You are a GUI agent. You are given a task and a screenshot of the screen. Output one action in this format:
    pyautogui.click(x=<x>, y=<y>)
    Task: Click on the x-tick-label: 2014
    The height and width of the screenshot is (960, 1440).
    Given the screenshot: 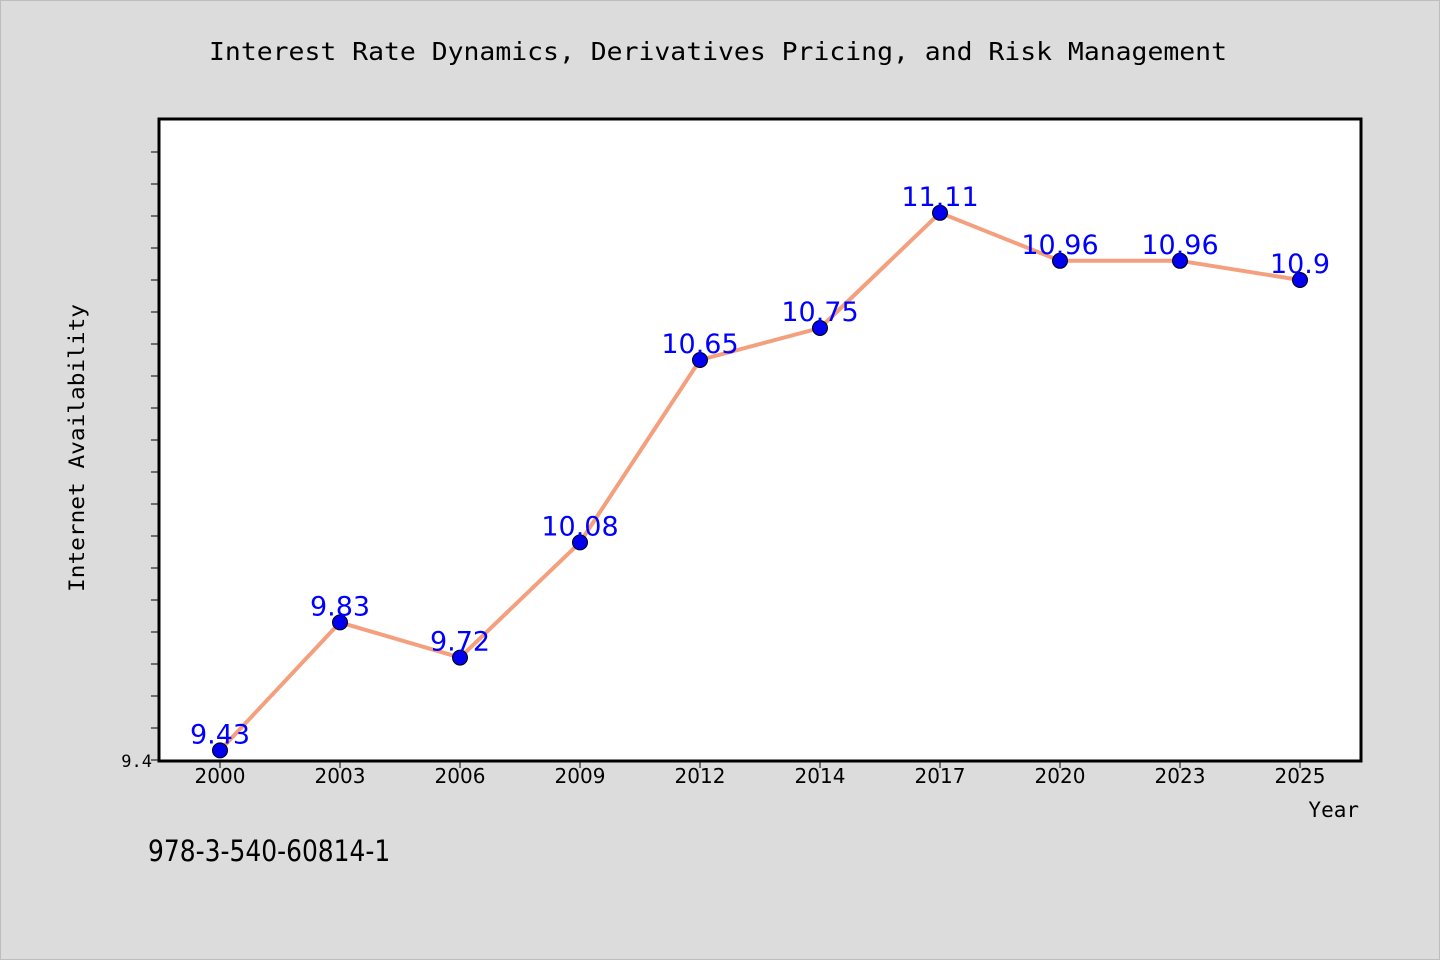 What is the action you would take?
    pyautogui.click(x=820, y=776)
    